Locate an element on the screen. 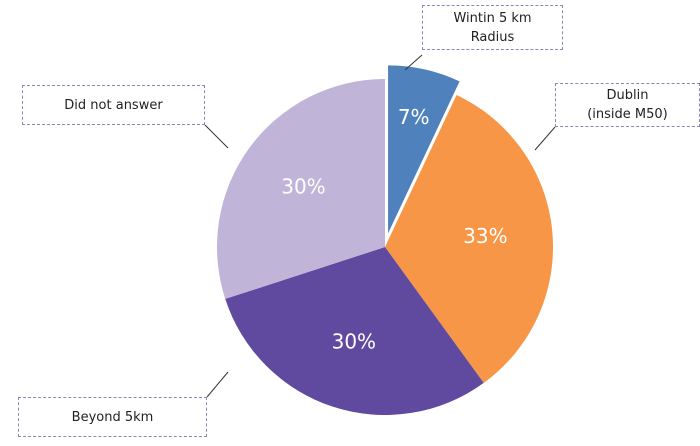  category-label: Did not answer is located at coordinates (113, 105).